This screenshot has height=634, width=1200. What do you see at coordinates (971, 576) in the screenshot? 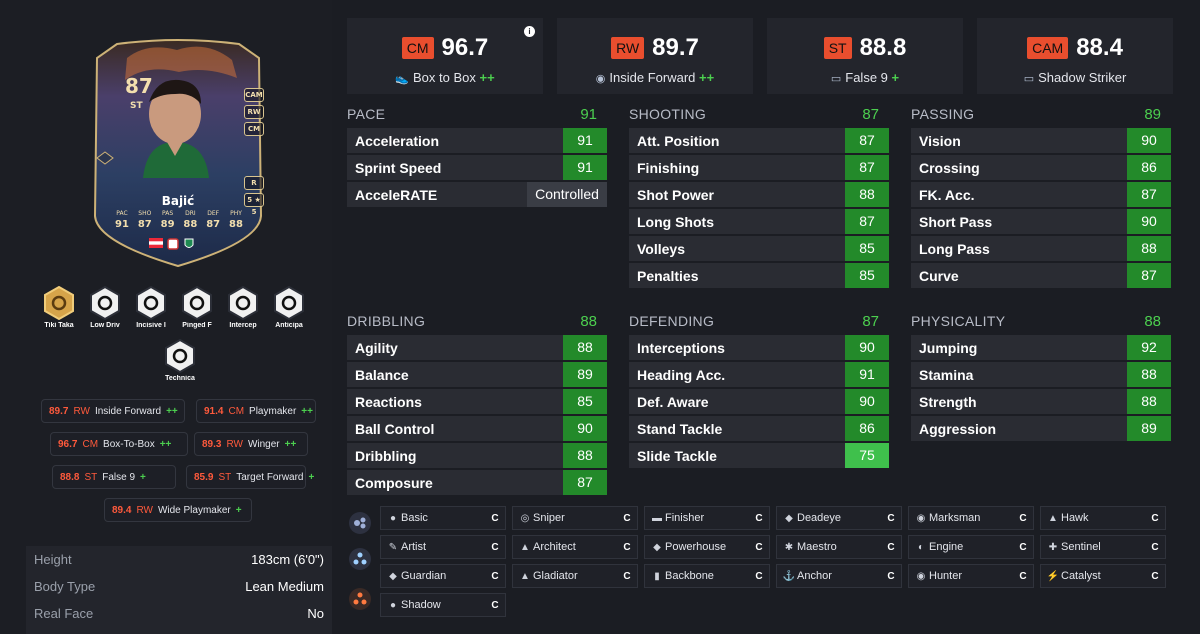
I see `chem-style-hunter: ◉ Hunter C` at bounding box center [971, 576].